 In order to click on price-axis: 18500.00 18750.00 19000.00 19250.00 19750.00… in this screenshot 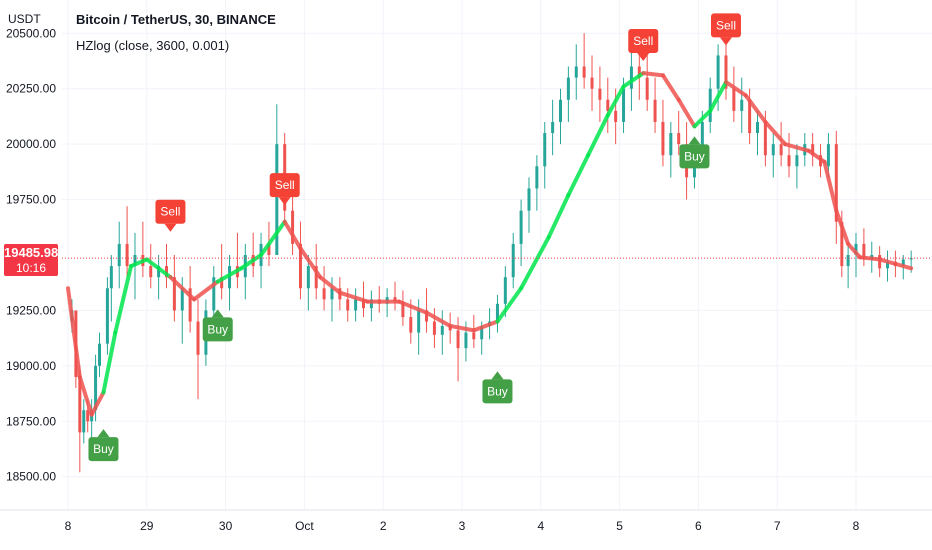, I will do `click(31, 254)`.